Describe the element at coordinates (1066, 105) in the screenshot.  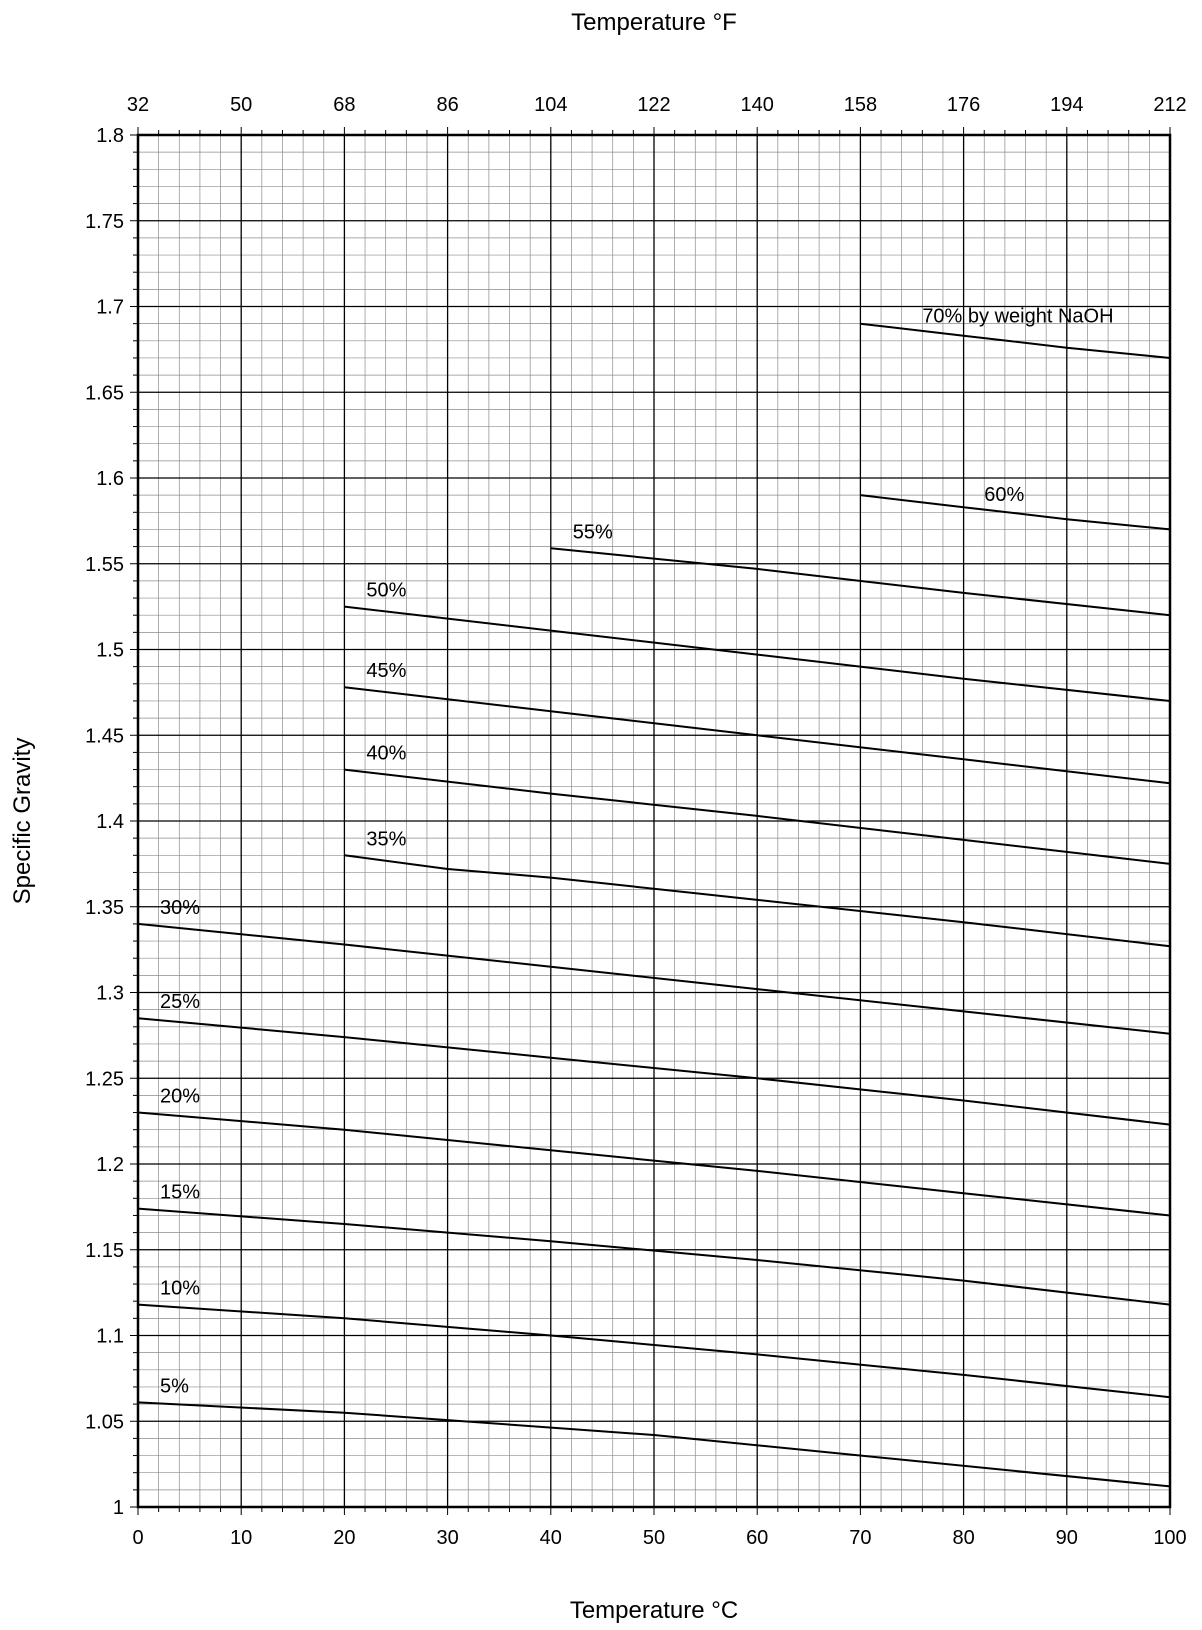
I see `x2-tick-label: 194` at that location.